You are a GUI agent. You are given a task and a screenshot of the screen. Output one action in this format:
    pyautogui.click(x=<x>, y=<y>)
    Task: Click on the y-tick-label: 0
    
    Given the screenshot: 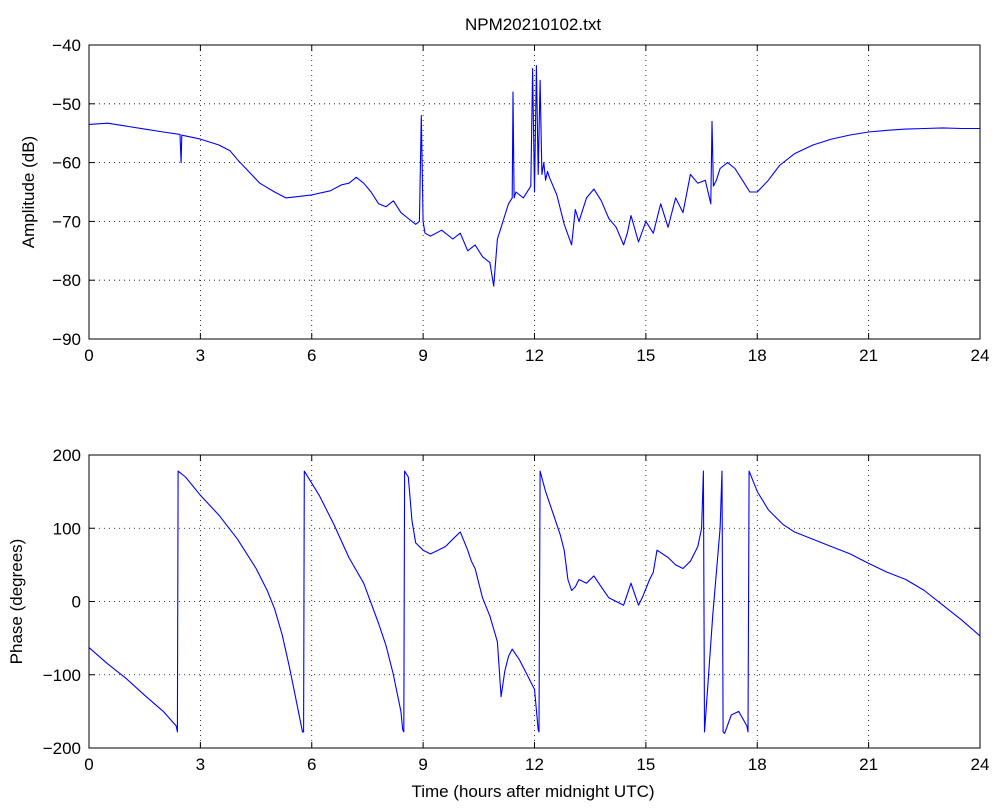 What is the action you would take?
    pyautogui.click(x=76, y=602)
    